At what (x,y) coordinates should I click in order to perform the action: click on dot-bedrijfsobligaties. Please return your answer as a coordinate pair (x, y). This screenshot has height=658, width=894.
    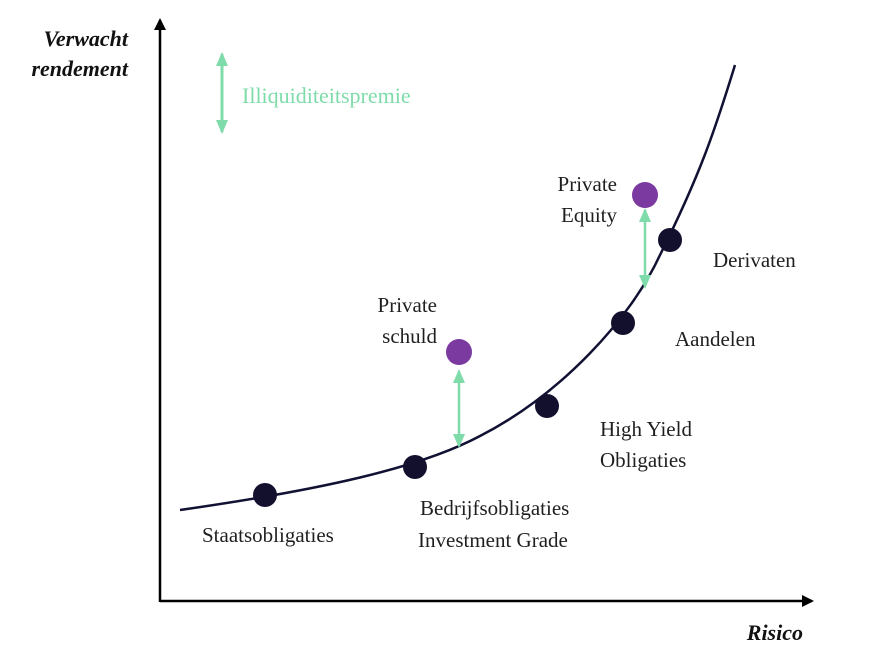
    Looking at the image, I should click on (415, 467).